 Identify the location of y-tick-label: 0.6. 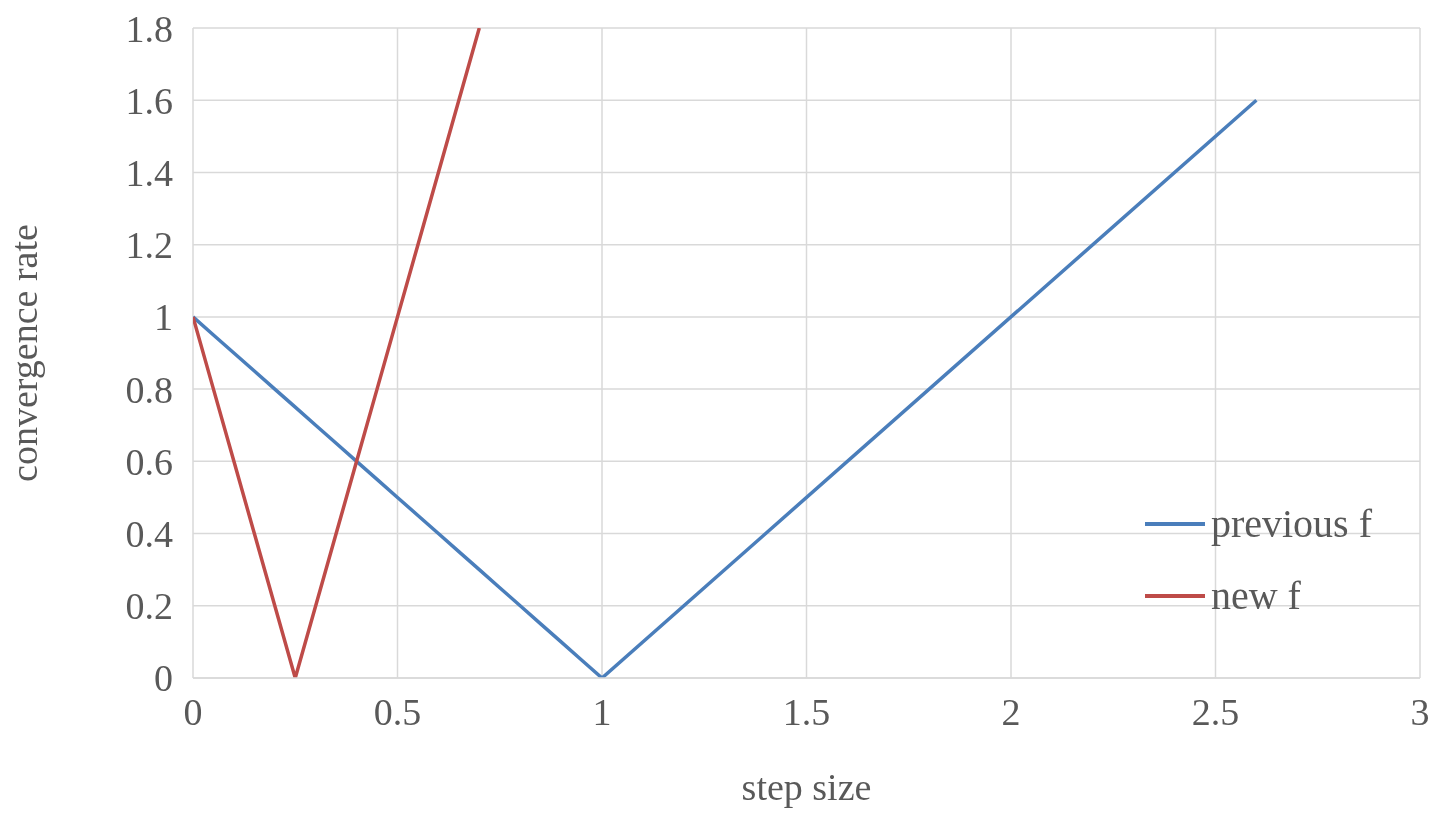
(149, 461).